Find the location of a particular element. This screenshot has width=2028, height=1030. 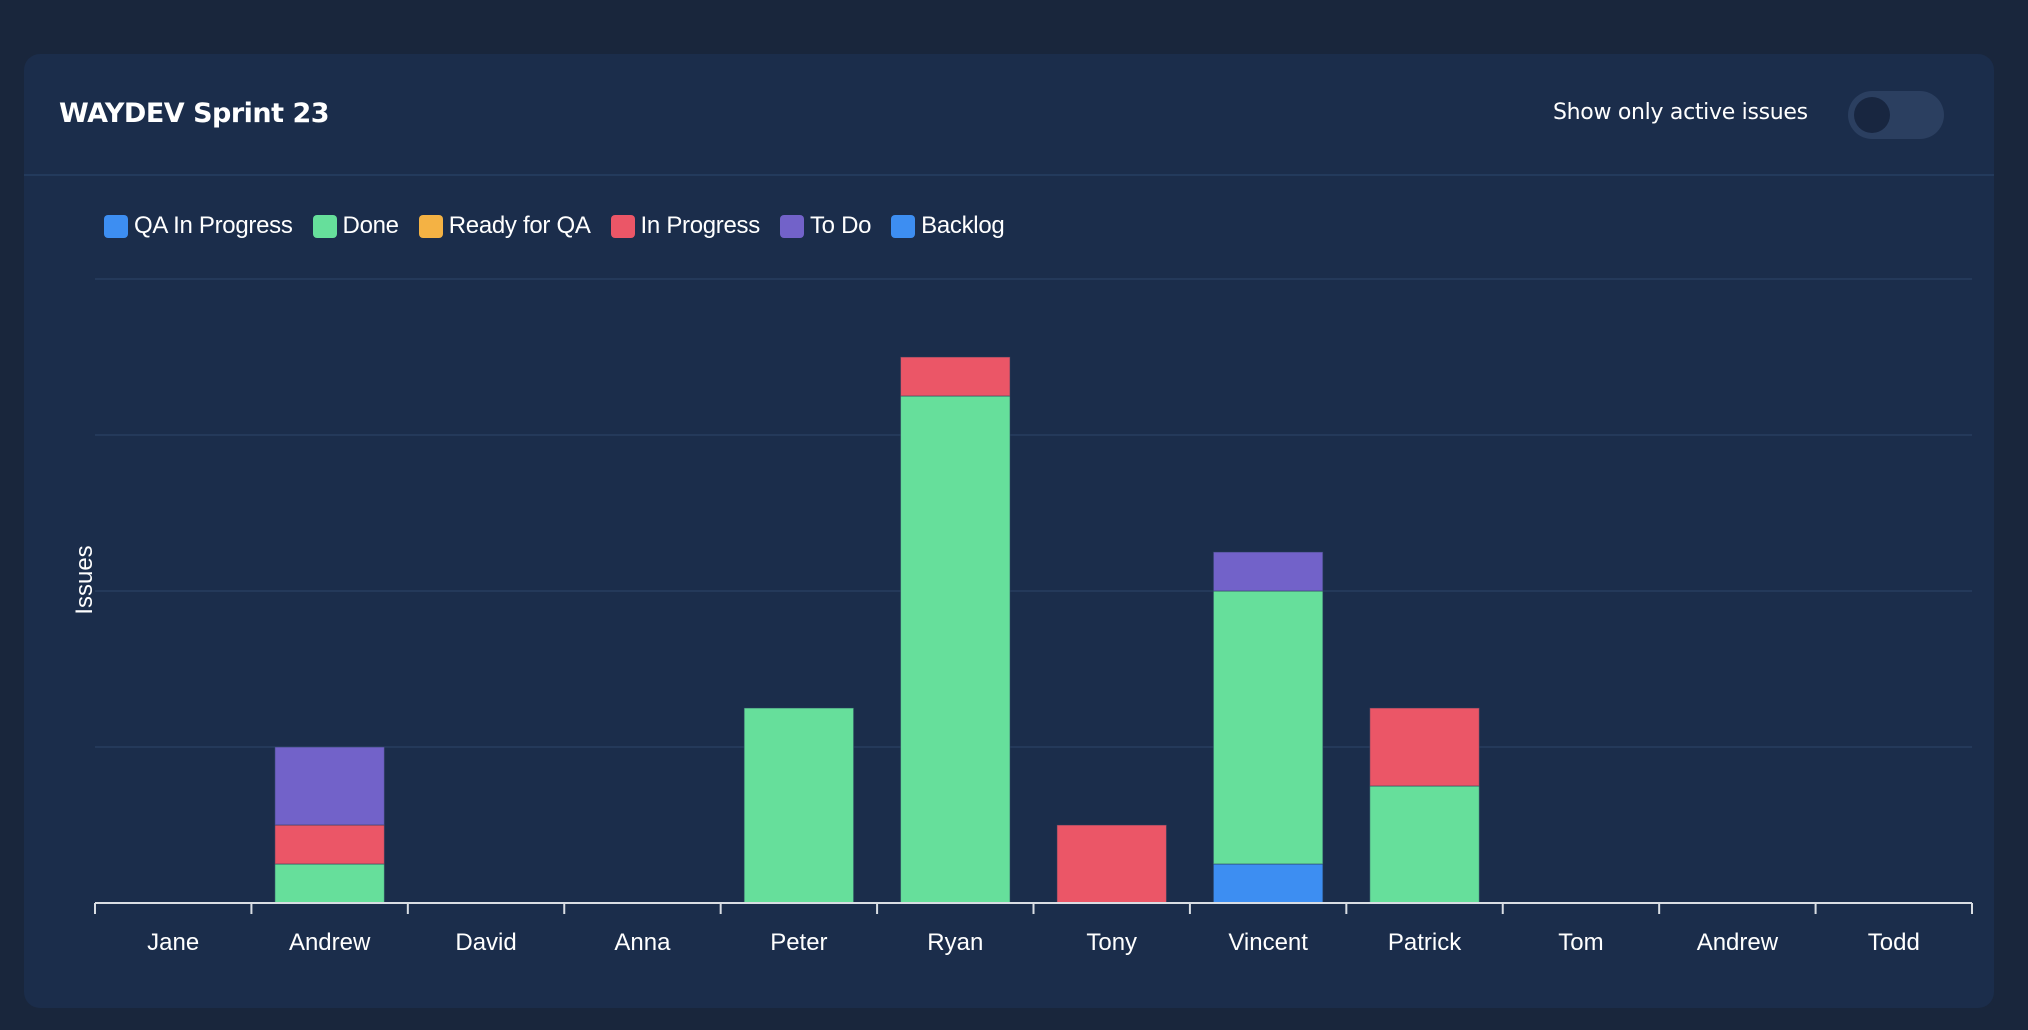

legend-label: In Progress is located at coordinates (700, 225).